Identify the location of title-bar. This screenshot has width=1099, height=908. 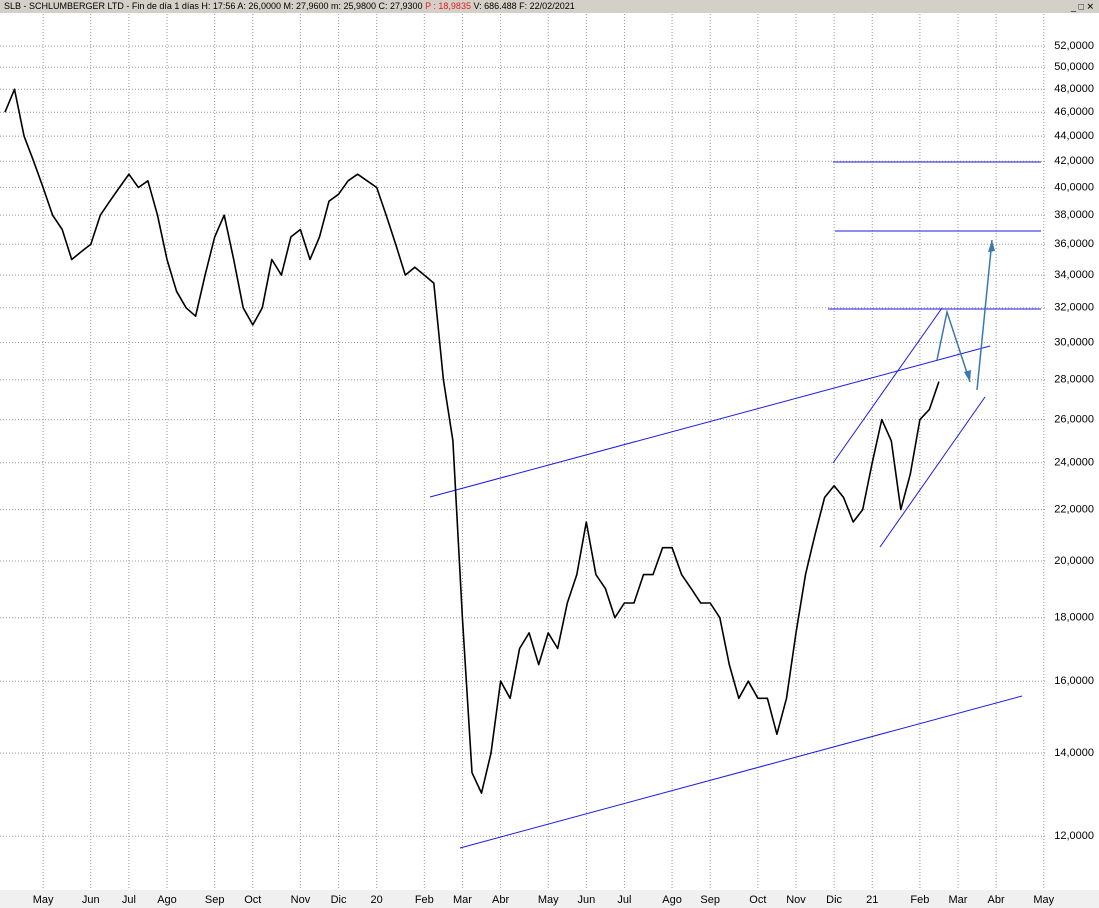
(549, 6).